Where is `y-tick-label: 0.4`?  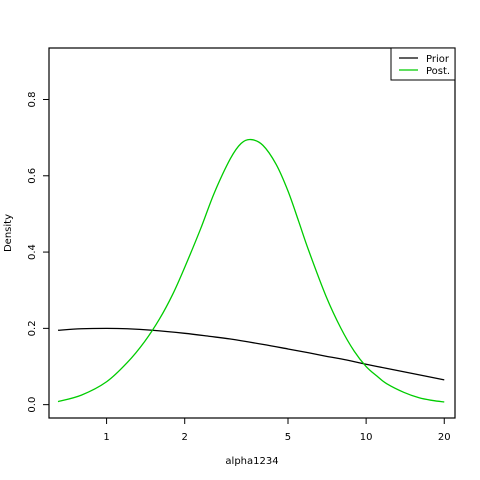 y-tick-label: 0.4 is located at coordinates (32, 252).